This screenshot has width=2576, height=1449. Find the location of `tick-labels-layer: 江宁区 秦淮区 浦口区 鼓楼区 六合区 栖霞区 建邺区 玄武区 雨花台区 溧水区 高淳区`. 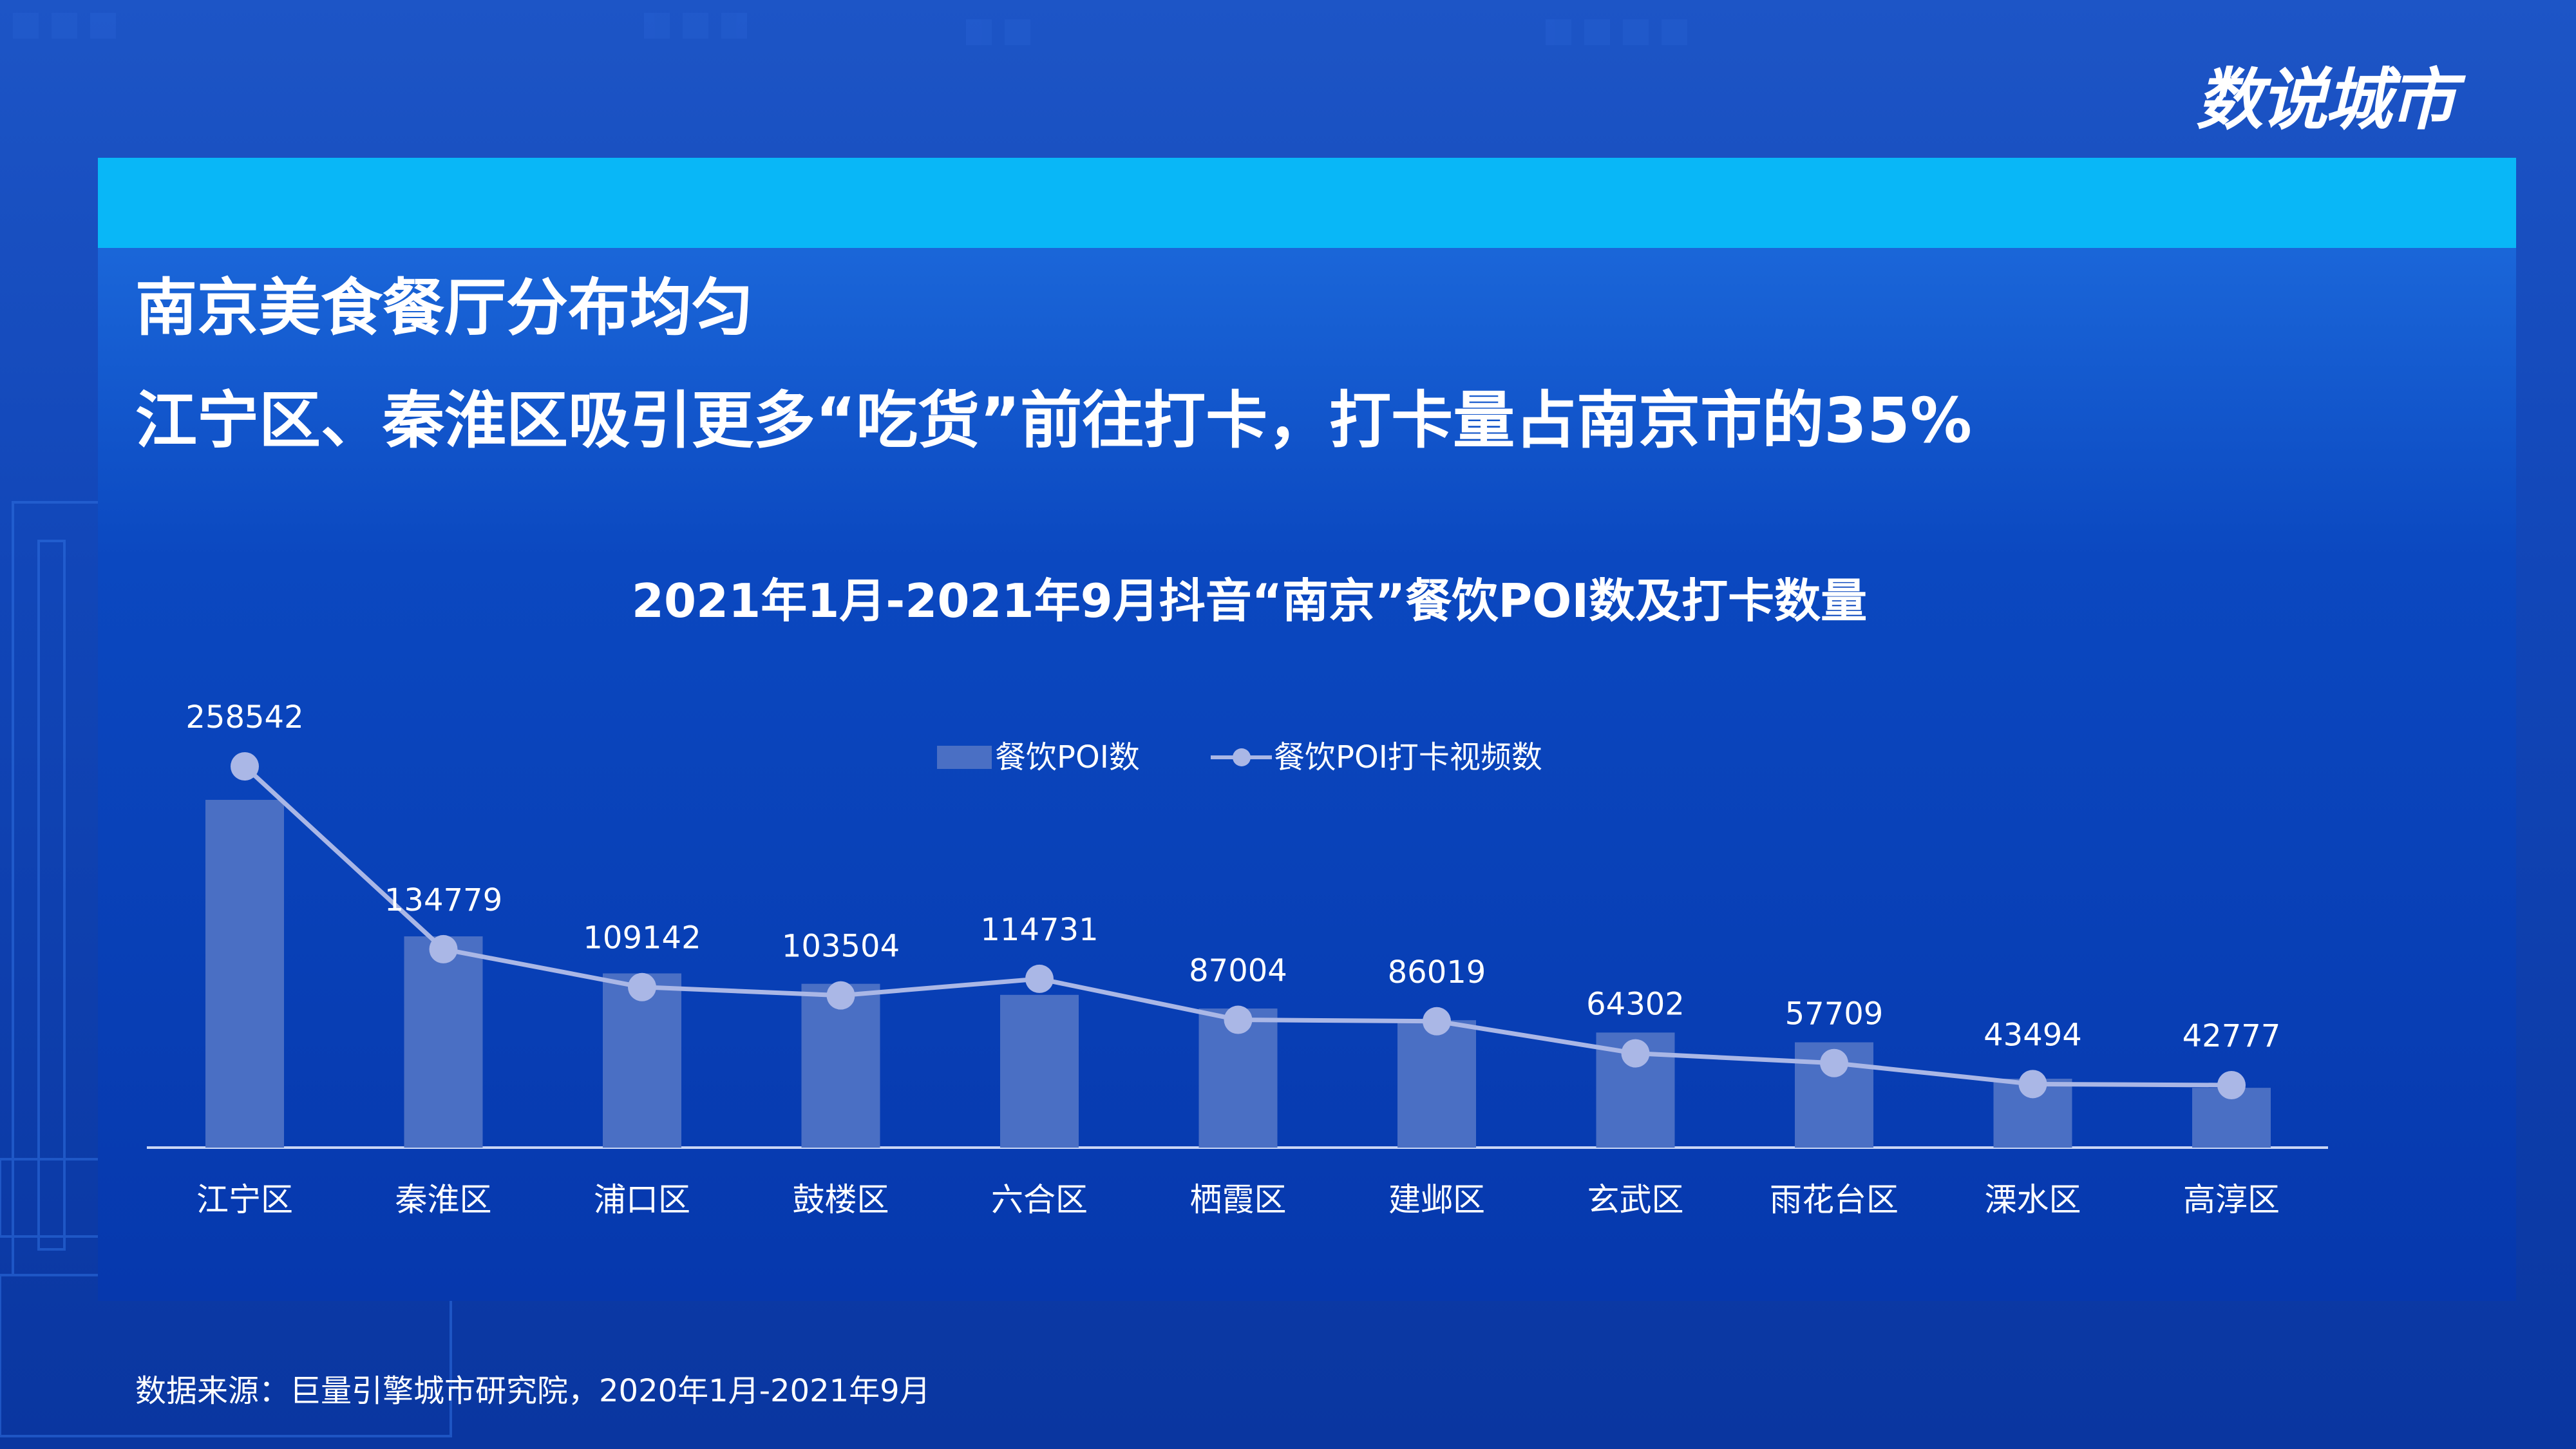

tick-labels-layer: 江宁区 秦淮区 浦口区 鼓楼区 六合区 栖霞区 建邺区 玄武区 雨花台区 溧水区 高淳区 is located at coordinates (1238, 1199).